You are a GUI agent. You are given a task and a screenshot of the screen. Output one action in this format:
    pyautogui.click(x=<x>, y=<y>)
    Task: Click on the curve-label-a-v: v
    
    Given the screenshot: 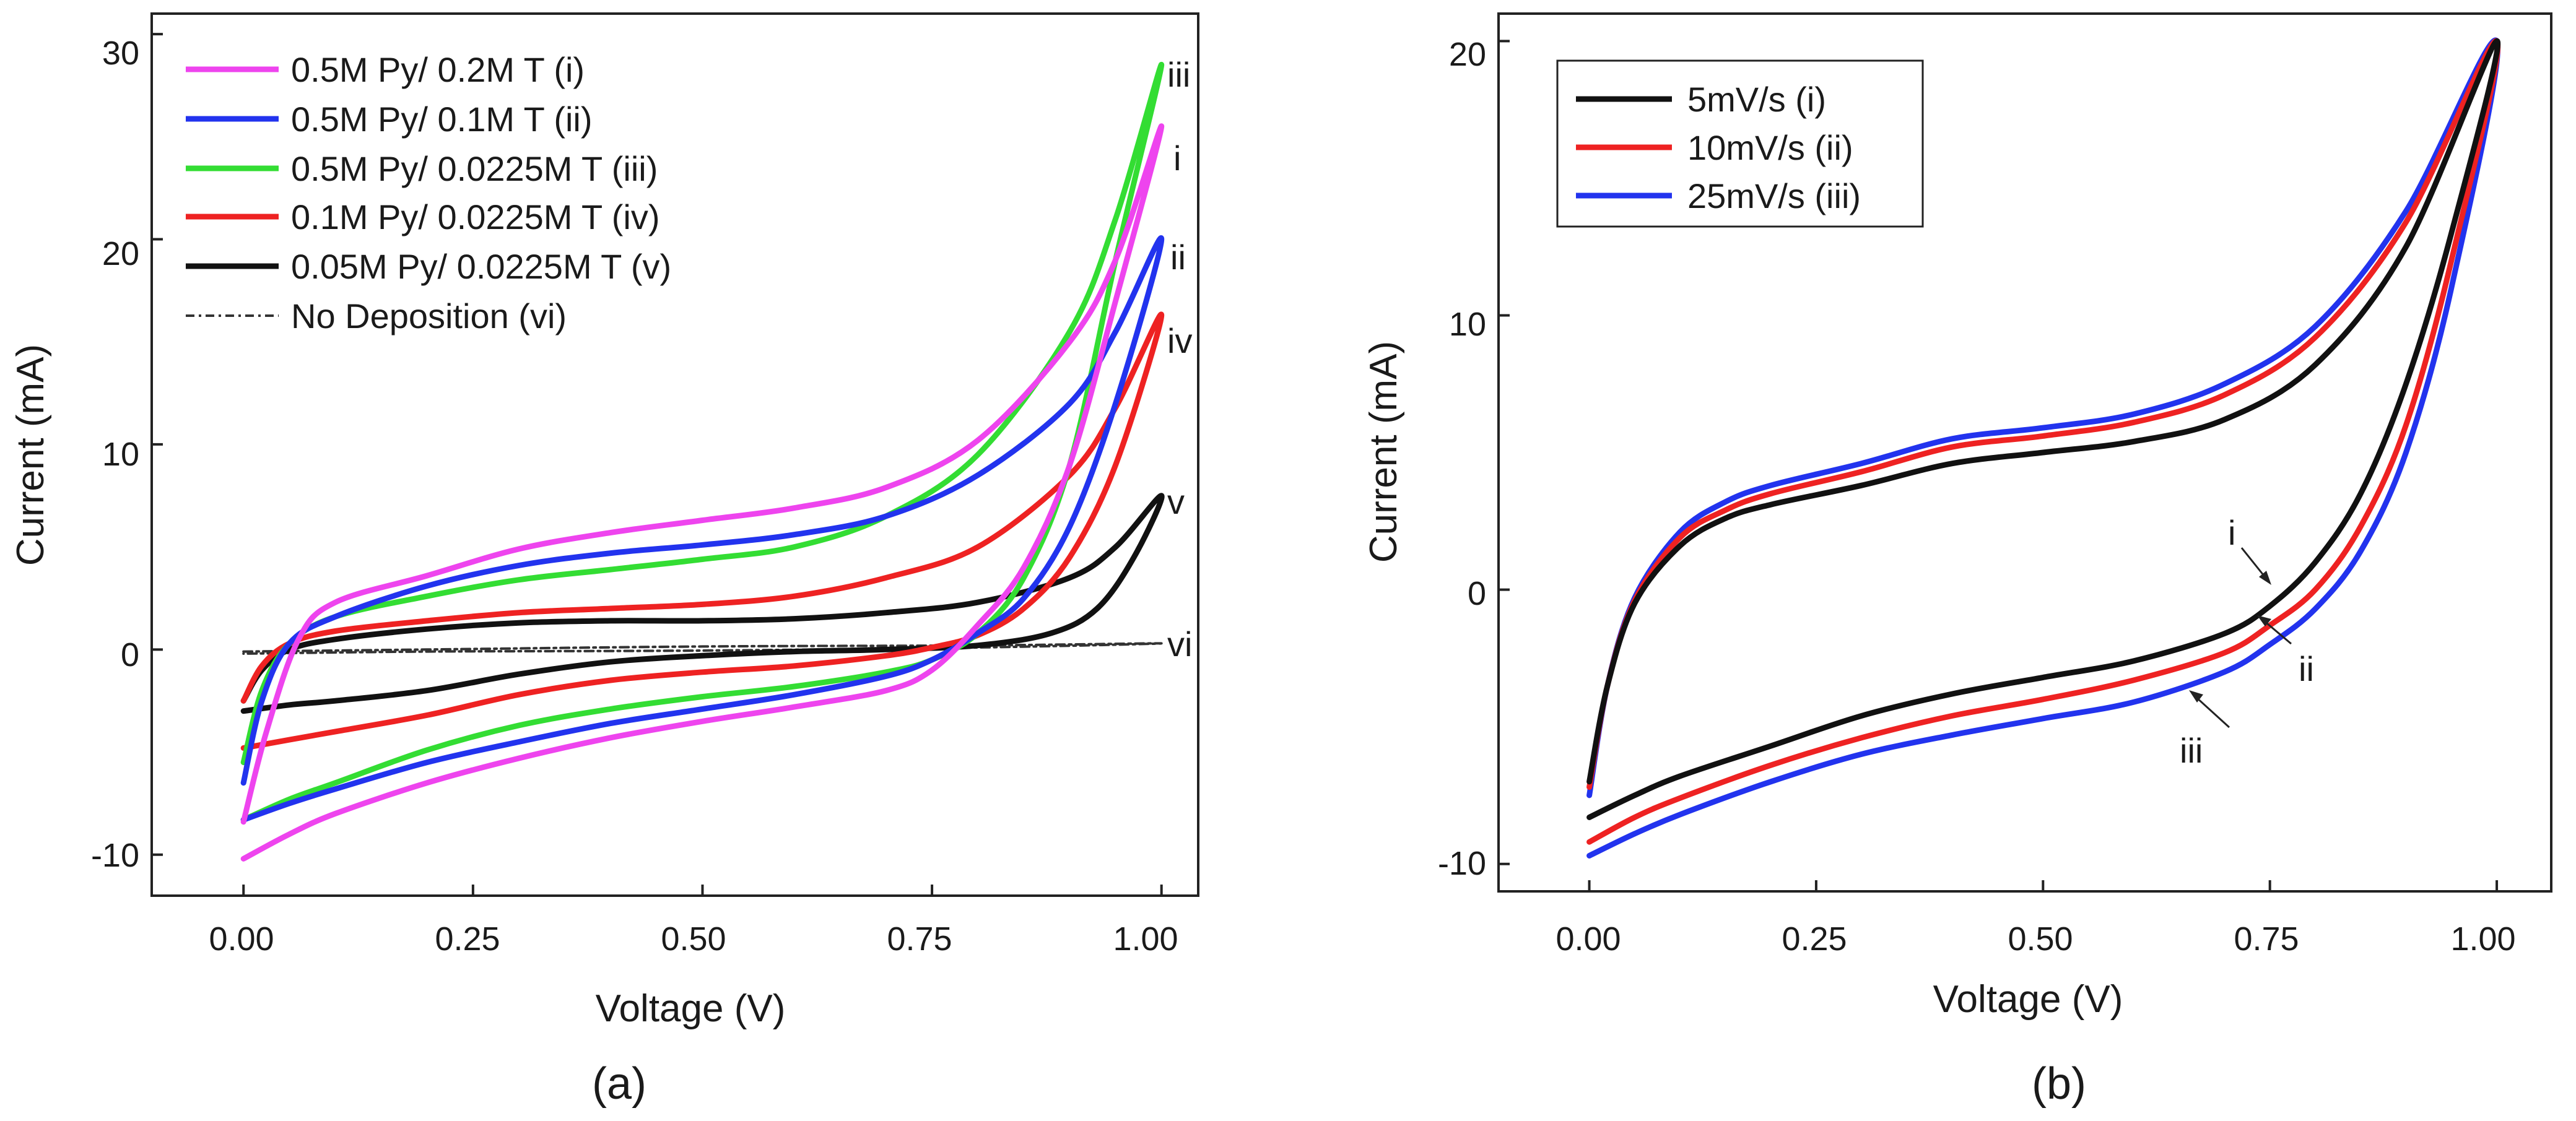 What is the action you would take?
    pyautogui.click(x=1176, y=501)
    